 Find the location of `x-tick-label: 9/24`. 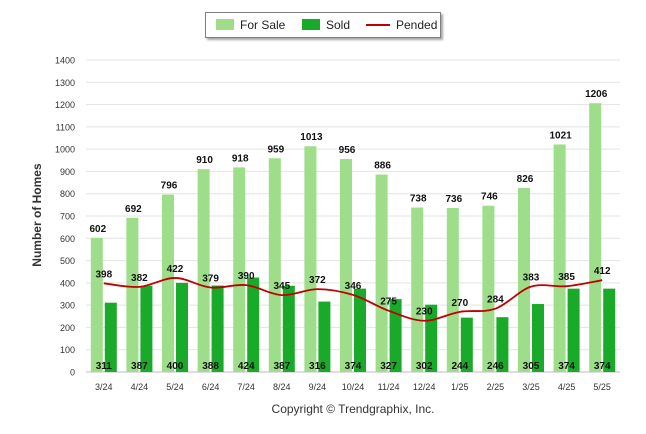

x-tick-label: 9/24 is located at coordinates (318, 387).